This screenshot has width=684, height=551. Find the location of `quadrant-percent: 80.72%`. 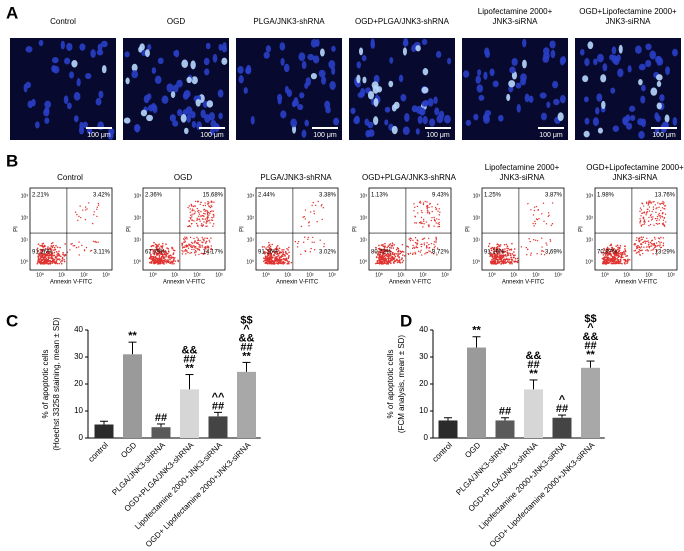

quadrant-percent: 80.72% is located at coordinates (381, 253).